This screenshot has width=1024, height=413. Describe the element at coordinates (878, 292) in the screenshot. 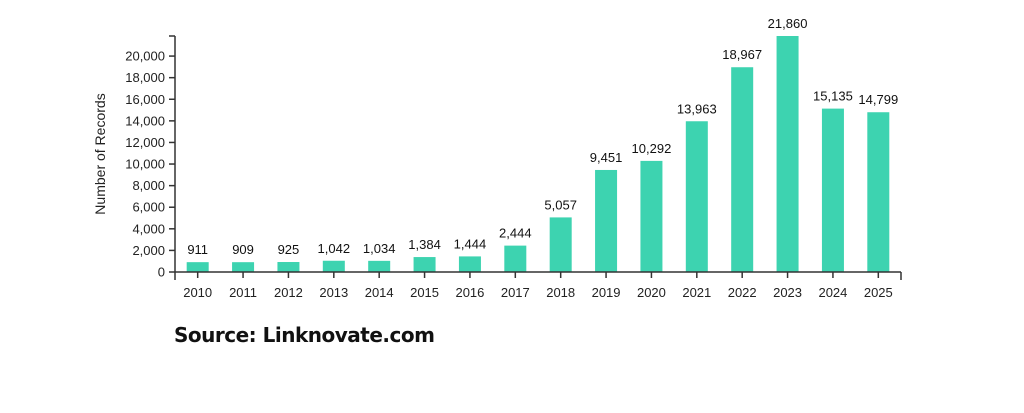

I see `x-tick-label: 2025` at that location.